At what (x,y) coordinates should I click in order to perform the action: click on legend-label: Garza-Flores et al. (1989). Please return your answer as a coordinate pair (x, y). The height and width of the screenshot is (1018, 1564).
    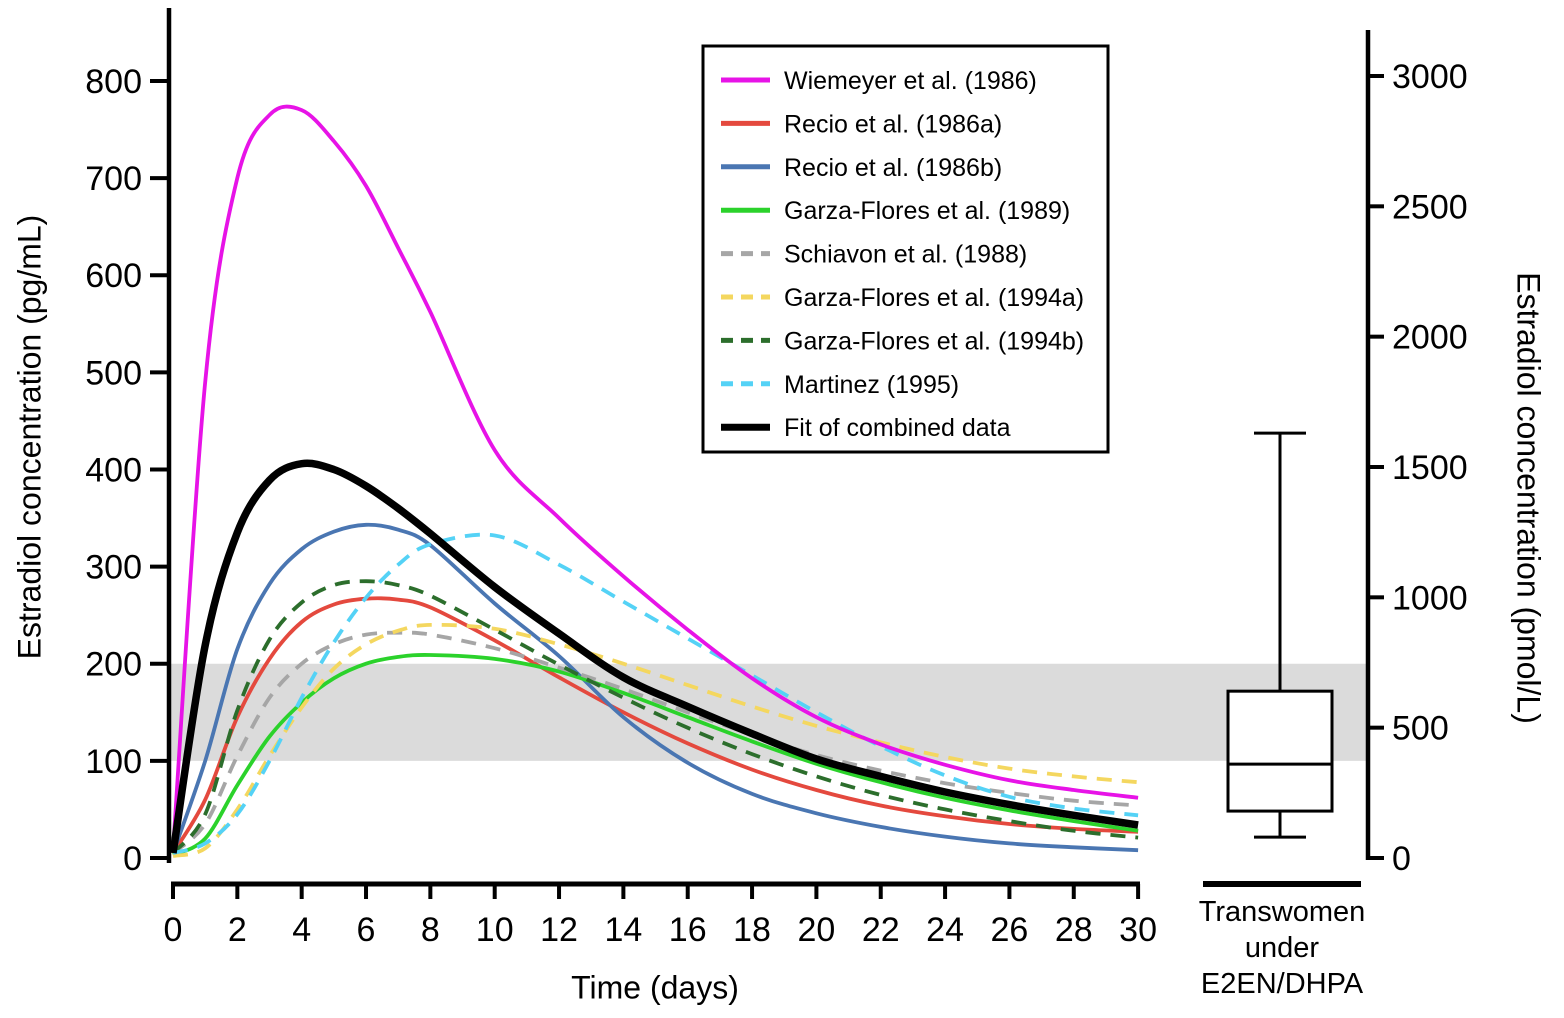
    Looking at the image, I should click on (927, 211).